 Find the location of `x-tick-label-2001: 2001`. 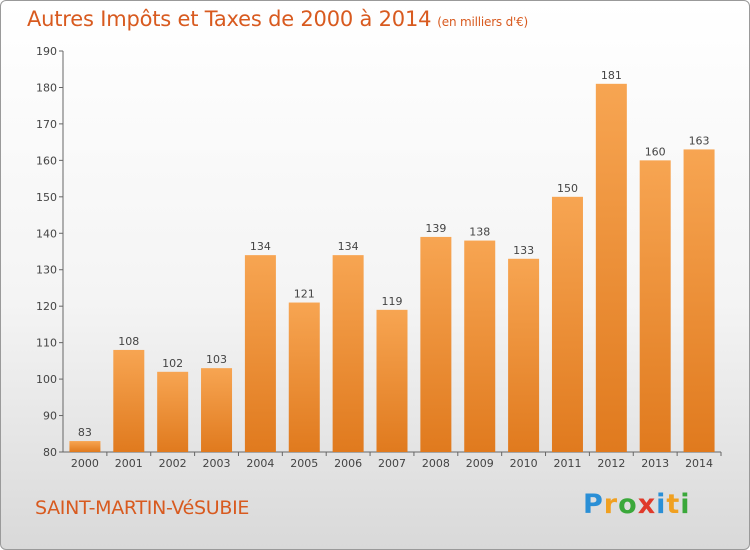

x-tick-label-2001: 2001 is located at coordinates (129, 463).